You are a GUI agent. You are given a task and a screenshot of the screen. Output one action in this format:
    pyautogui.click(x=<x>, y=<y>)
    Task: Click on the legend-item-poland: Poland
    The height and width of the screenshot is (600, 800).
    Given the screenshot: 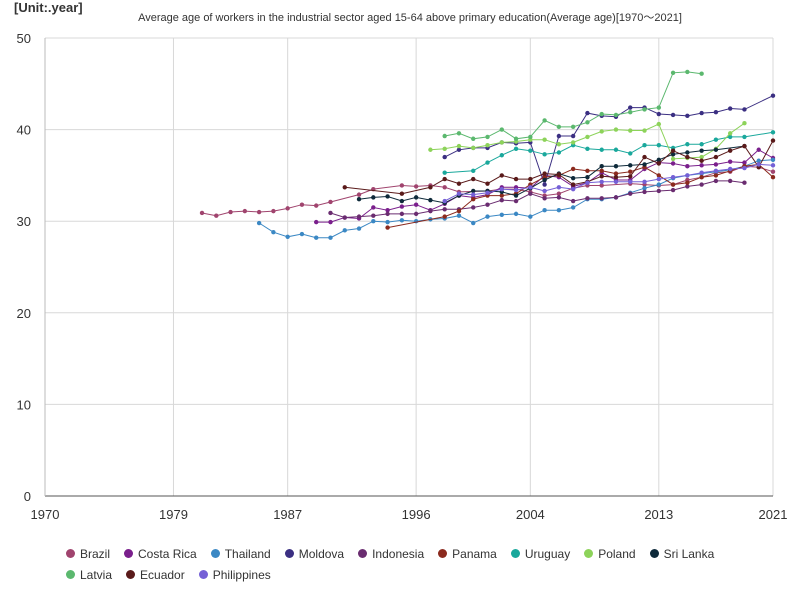 What is the action you would take?
    pyautogui.click(x=610, y=553)
    